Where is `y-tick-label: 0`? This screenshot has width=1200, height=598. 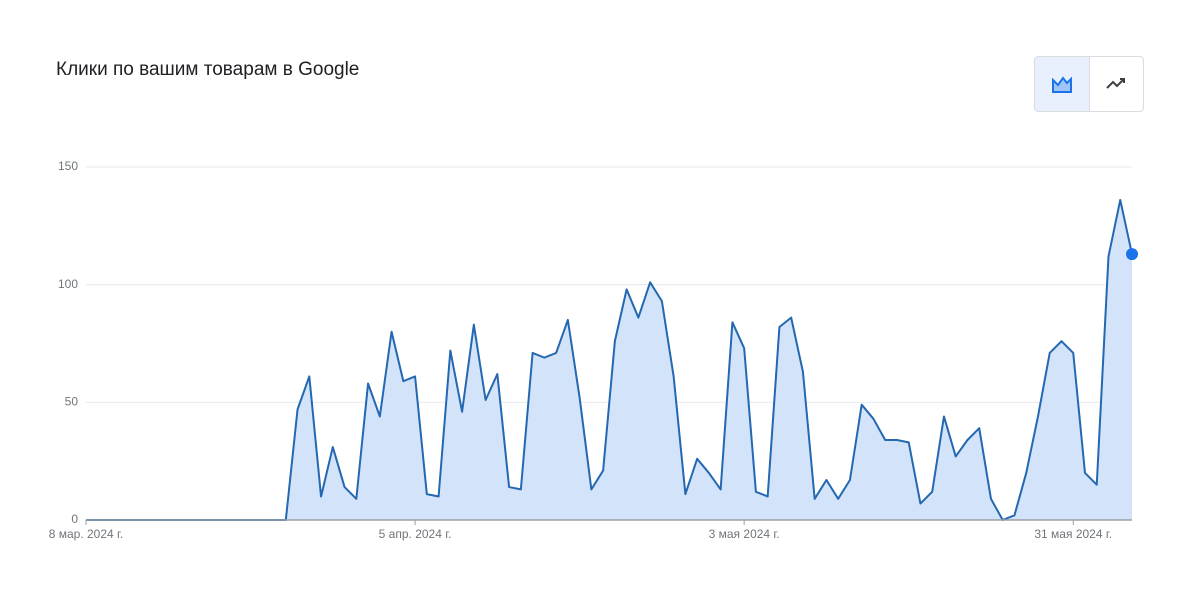
y-tick-label: 0 is located at coordinates (74, 519).